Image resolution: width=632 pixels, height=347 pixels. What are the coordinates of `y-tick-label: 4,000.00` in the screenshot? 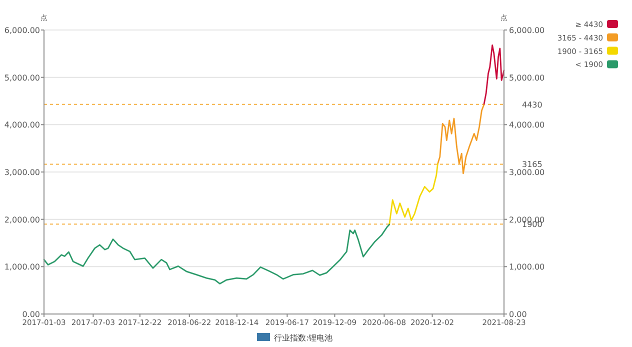 It's located at (22, 125).